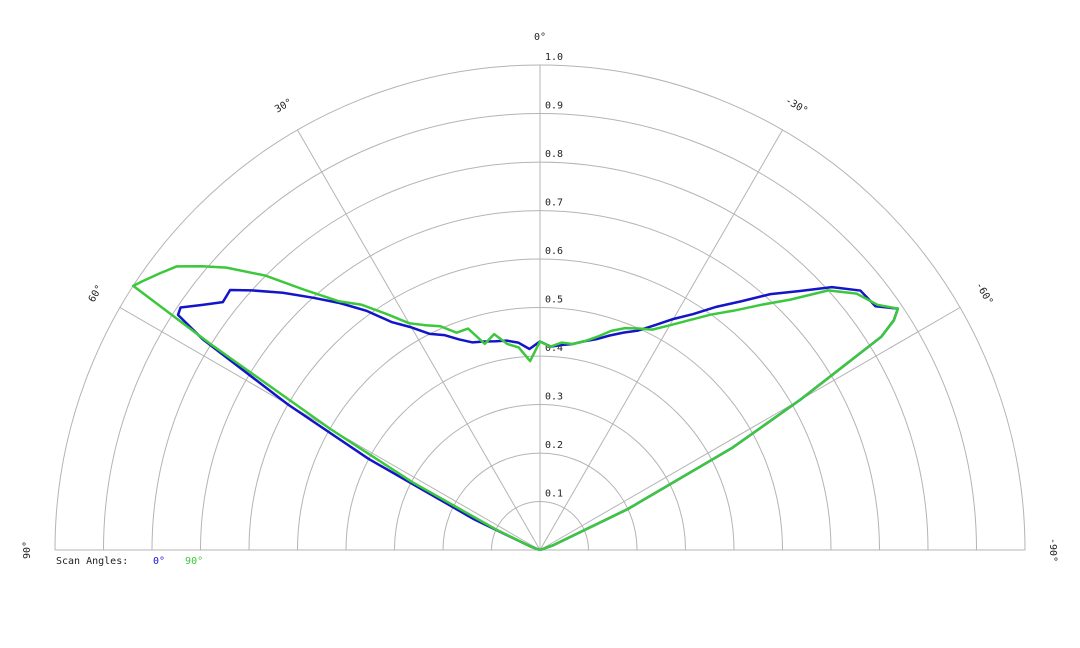  What do you see at coordinates (554, 154) in the screenshot?
I see `r-tick-label: 0.8` at bounding box center [554, 154].